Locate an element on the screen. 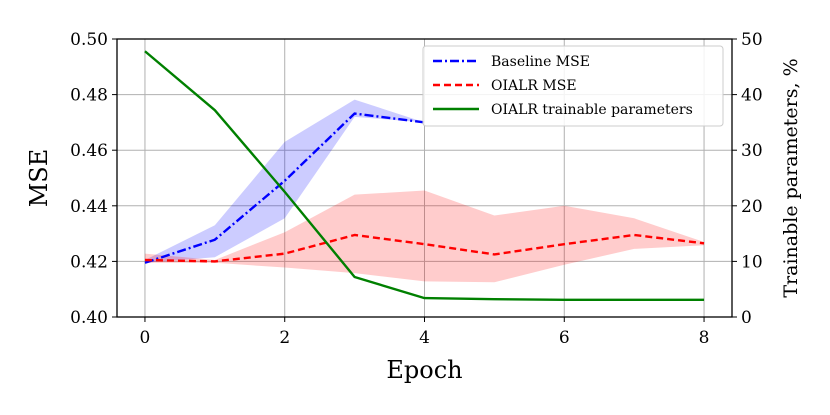 Image resolution: width=830 pixels, height=415 pixels. x-tick-label: 8 is located at coordinates (704, 338).